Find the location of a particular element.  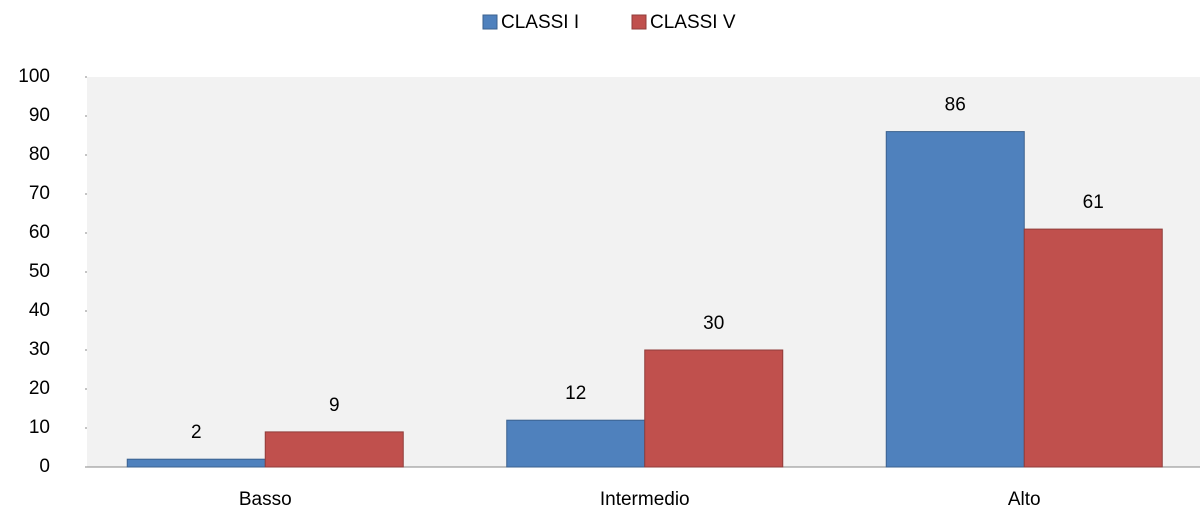

y-tick-label: 20 is located at coordinates (39, 388).